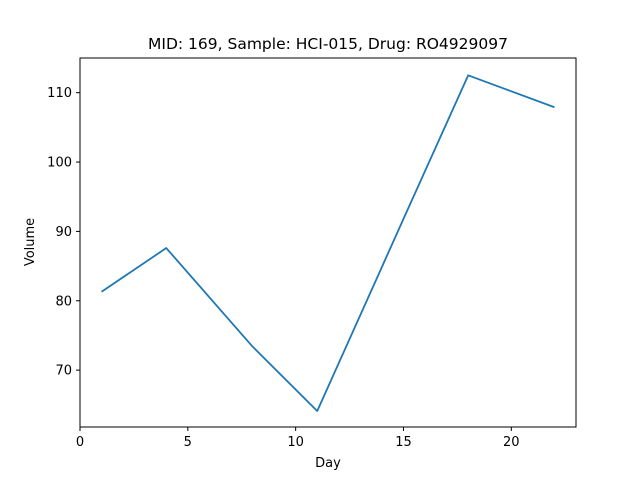 The height and width of the screenshot is (480, 640). I want to click on y-tick-label: 90, so click(63, 232).